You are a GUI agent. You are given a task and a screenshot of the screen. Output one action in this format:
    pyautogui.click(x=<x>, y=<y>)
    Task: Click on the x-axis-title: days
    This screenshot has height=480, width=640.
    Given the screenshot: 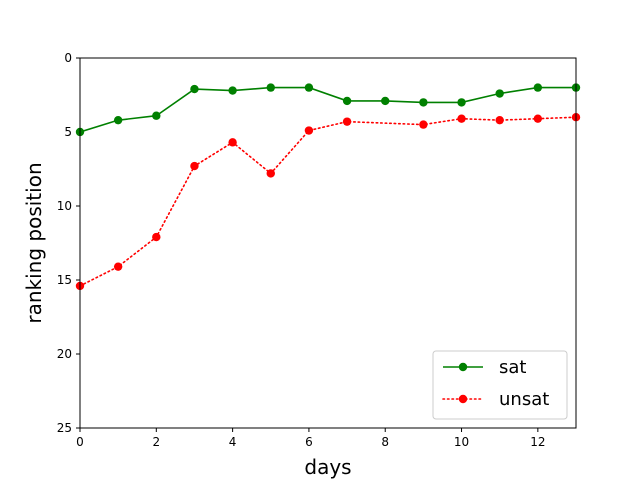 What is the action you would take?
    pyautogui.click(x=327, y=467)
    